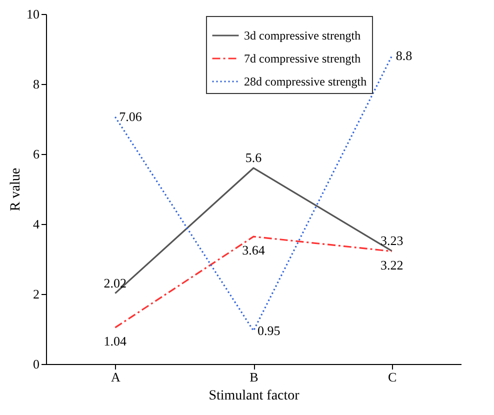  I want to click on data-label: 0.95, so click(269, 330).